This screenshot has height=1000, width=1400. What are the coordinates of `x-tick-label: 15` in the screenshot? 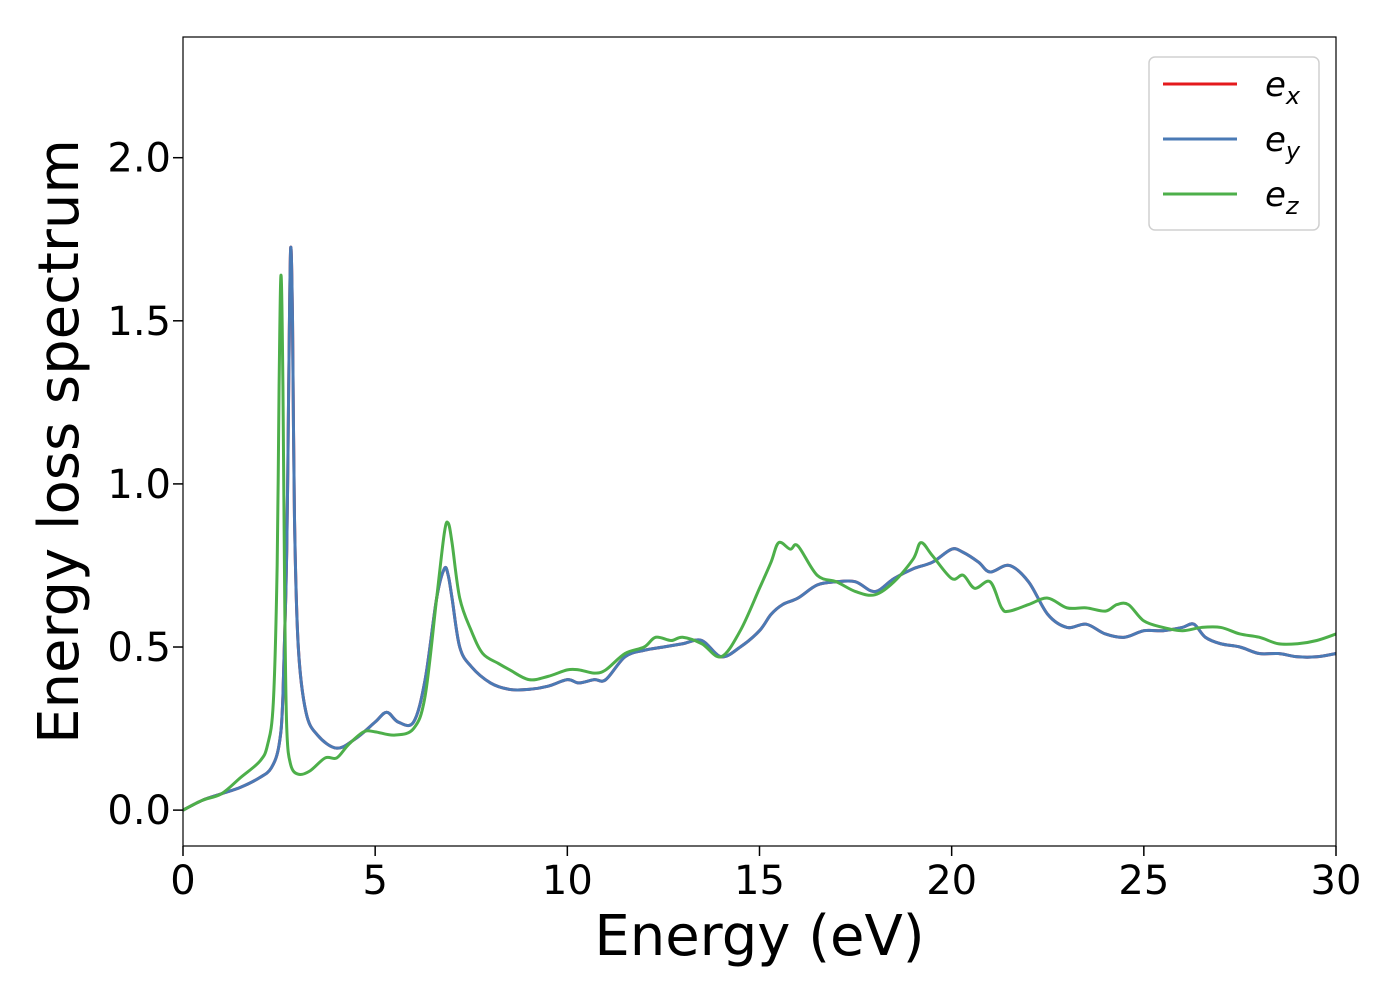 It's located at (759, 881).